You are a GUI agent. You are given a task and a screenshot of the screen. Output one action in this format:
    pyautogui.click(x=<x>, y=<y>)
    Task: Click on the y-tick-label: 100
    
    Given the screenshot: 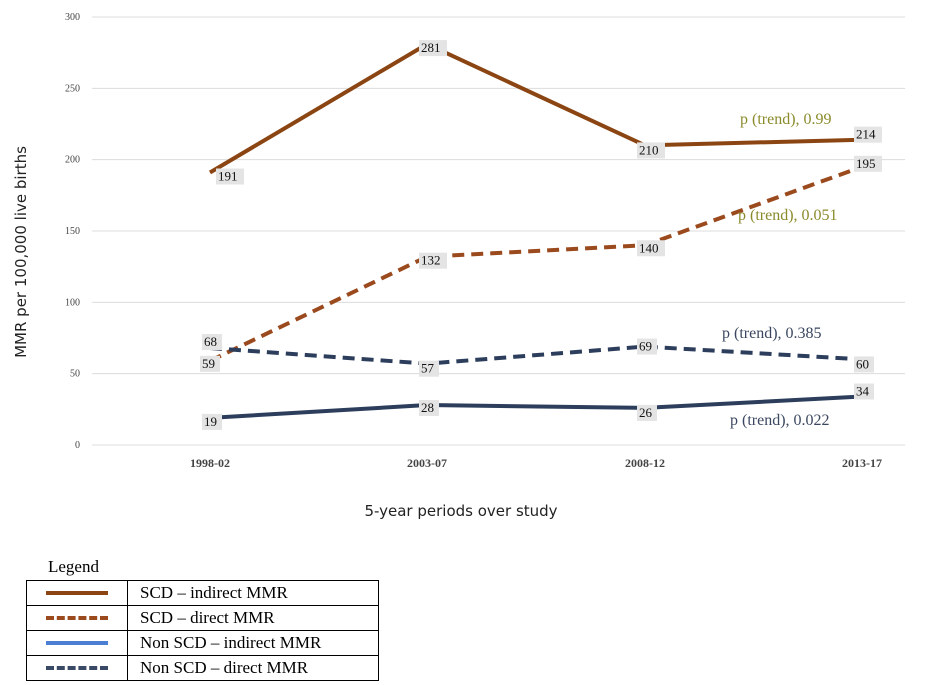 What is the action you would take?
    pyautogui.click(x=72, y=302)
    